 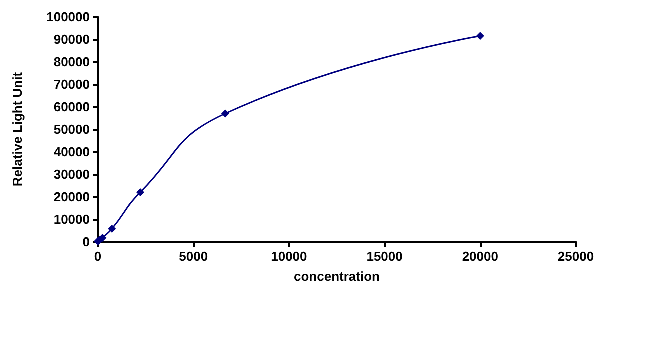 I want to click on y-tick-label: 40000, so click(x=72, y=152).